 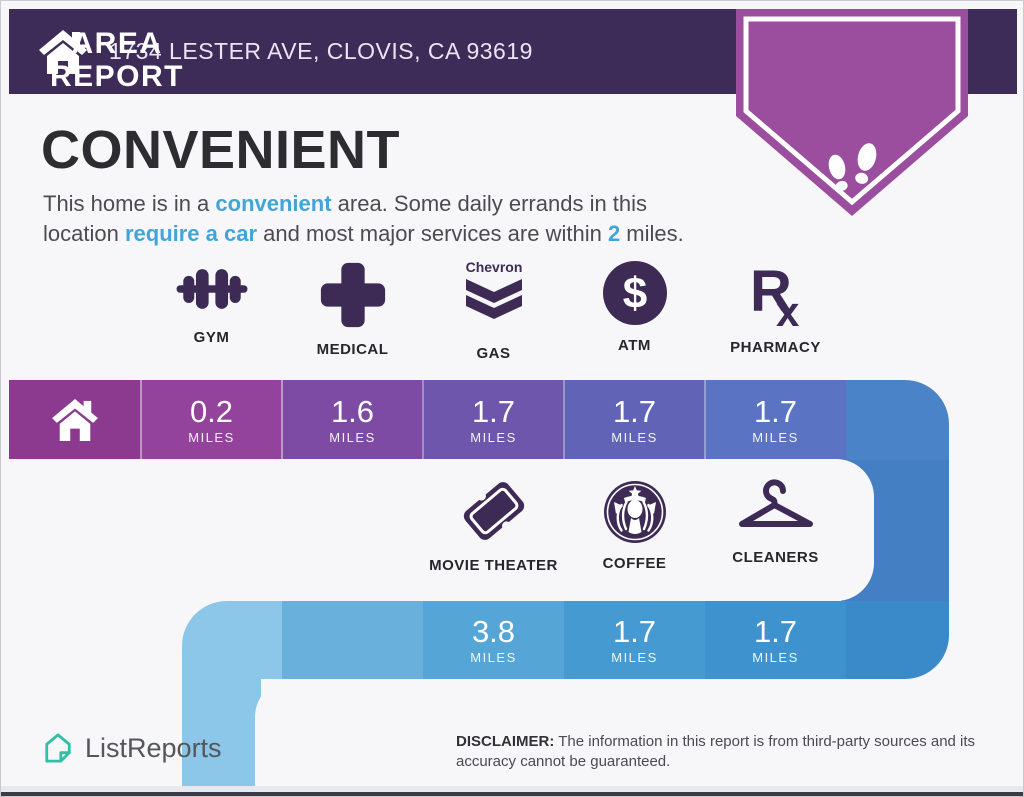 What do you see at coordinates (273, 203) in the screenshot?
I see `accent-convenient: convenient` at bounding box center [273, 203].